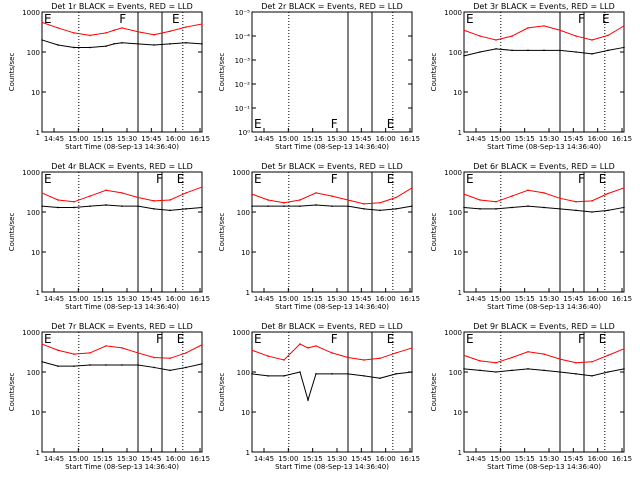 Image resolution: width=640 pixels, height=480 pixels. Describe the element at coordinates (243, 213) in the screenshot. I see `y-tick-label: 100` at that location.